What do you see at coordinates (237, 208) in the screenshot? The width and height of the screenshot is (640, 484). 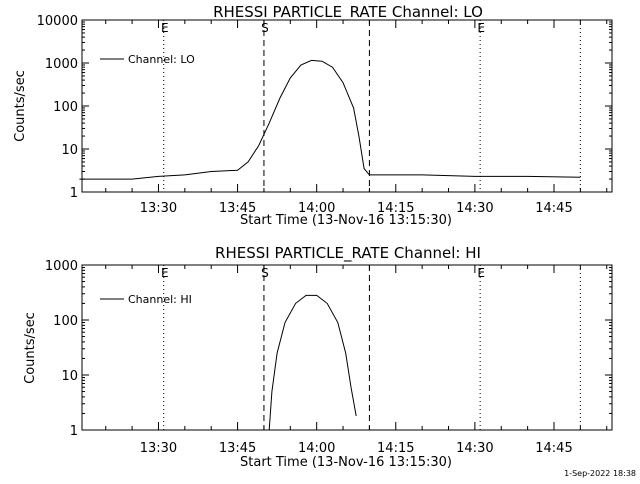 I see `x-tick-label-lo: 13:45` at bounding box center [237, 208].